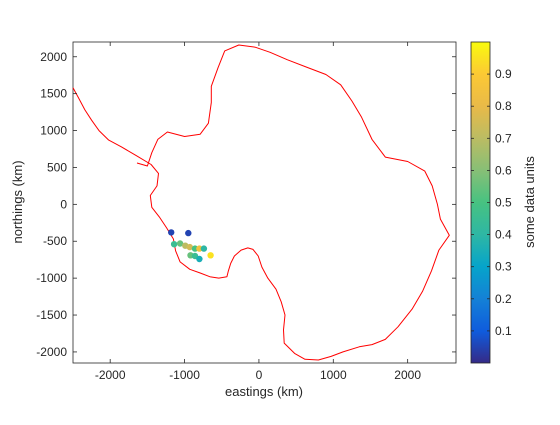  I want to click on colorbar-tick-label: 0.3, so click(503, 267).